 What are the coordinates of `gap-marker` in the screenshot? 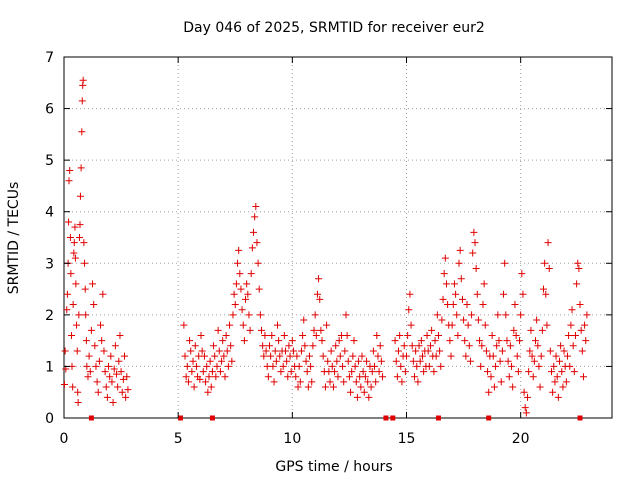 It's located at (580, 418).